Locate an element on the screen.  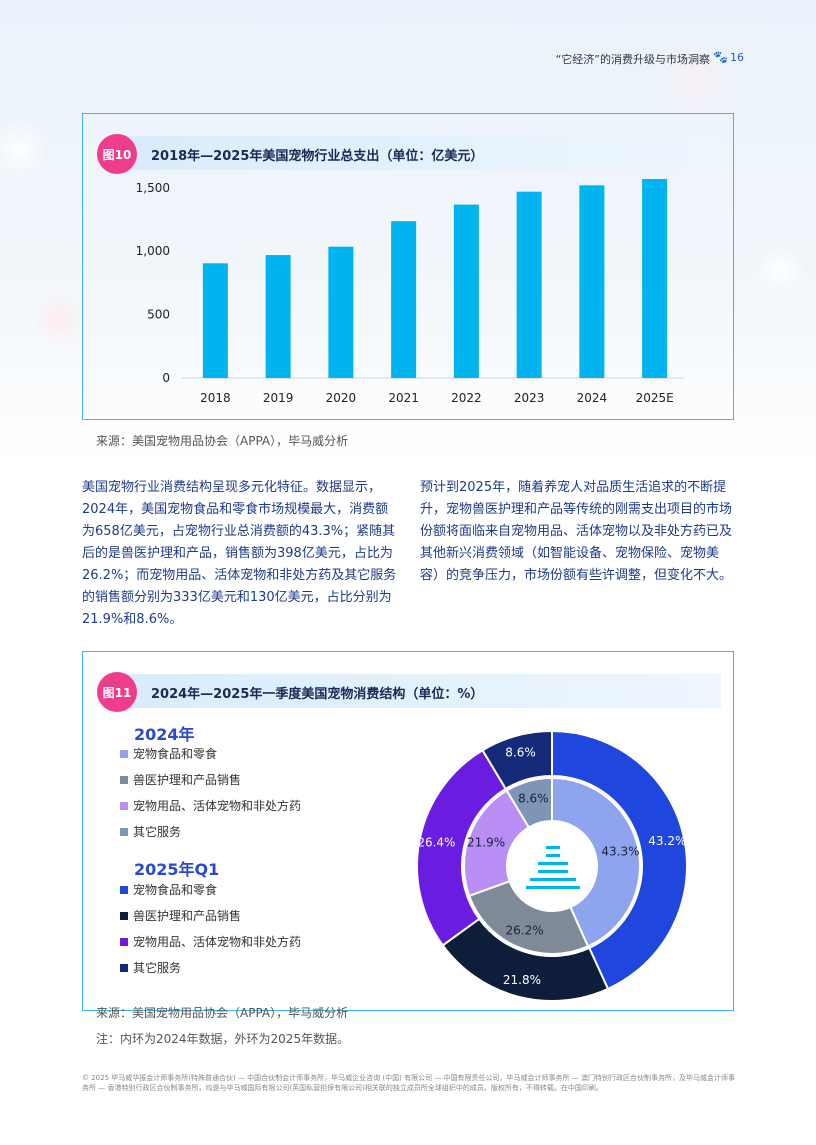
y-tick-label: 500 is located at coordinates (158, 315).